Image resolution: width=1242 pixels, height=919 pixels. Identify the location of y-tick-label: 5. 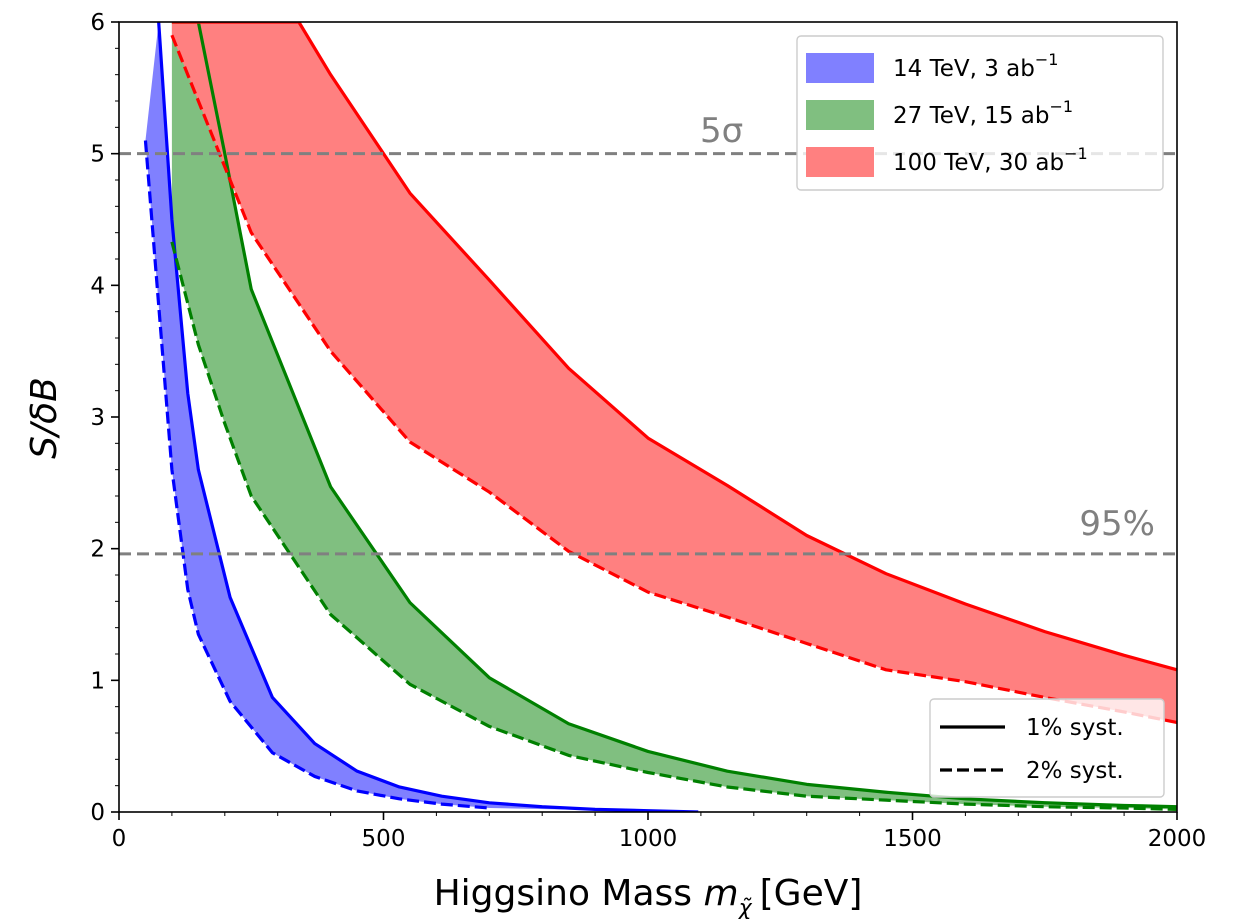
(97, 155).